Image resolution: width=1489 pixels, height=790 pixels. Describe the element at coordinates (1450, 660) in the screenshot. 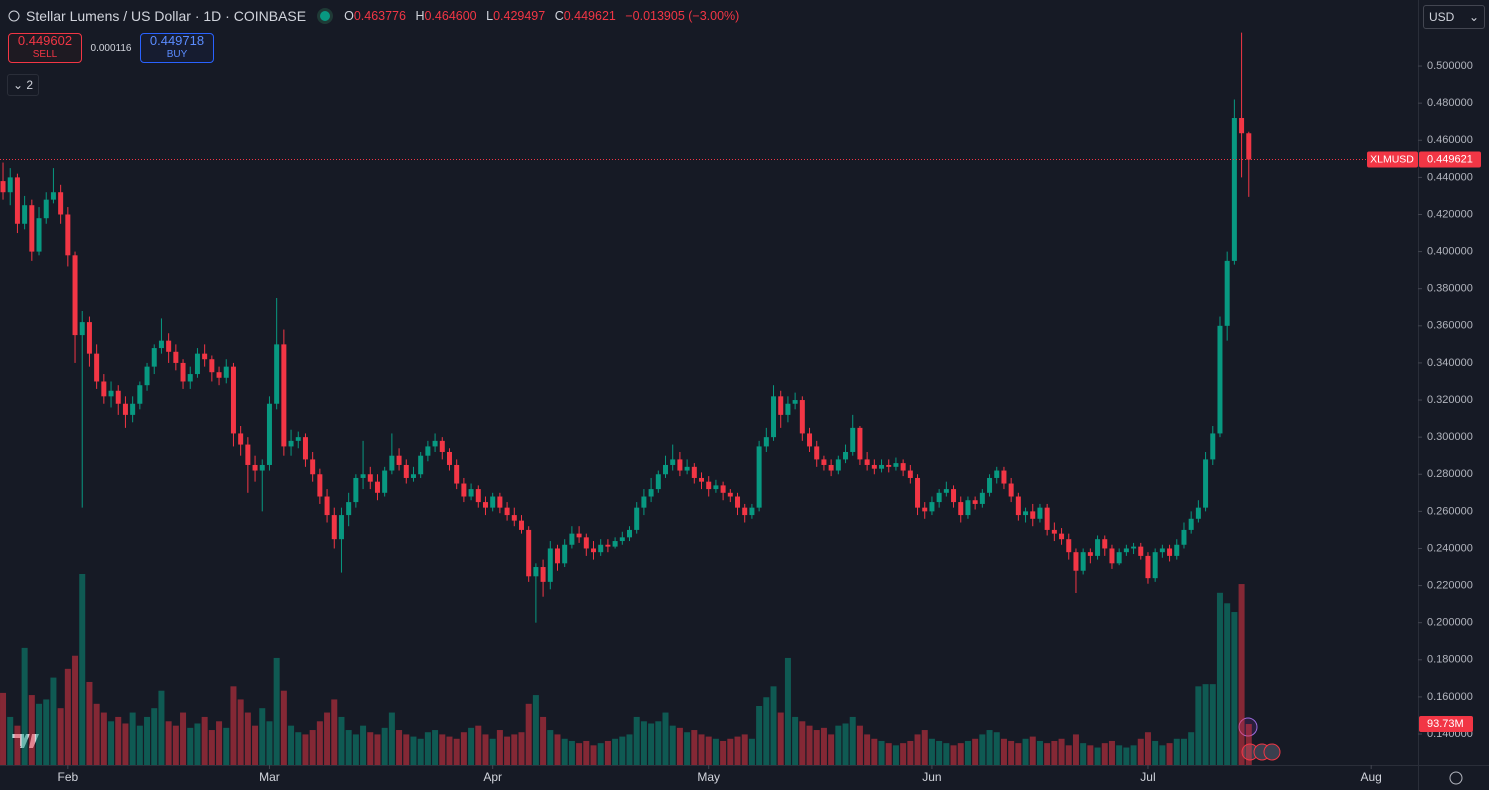

I see `y-tick-label: 0.180000` at that location.